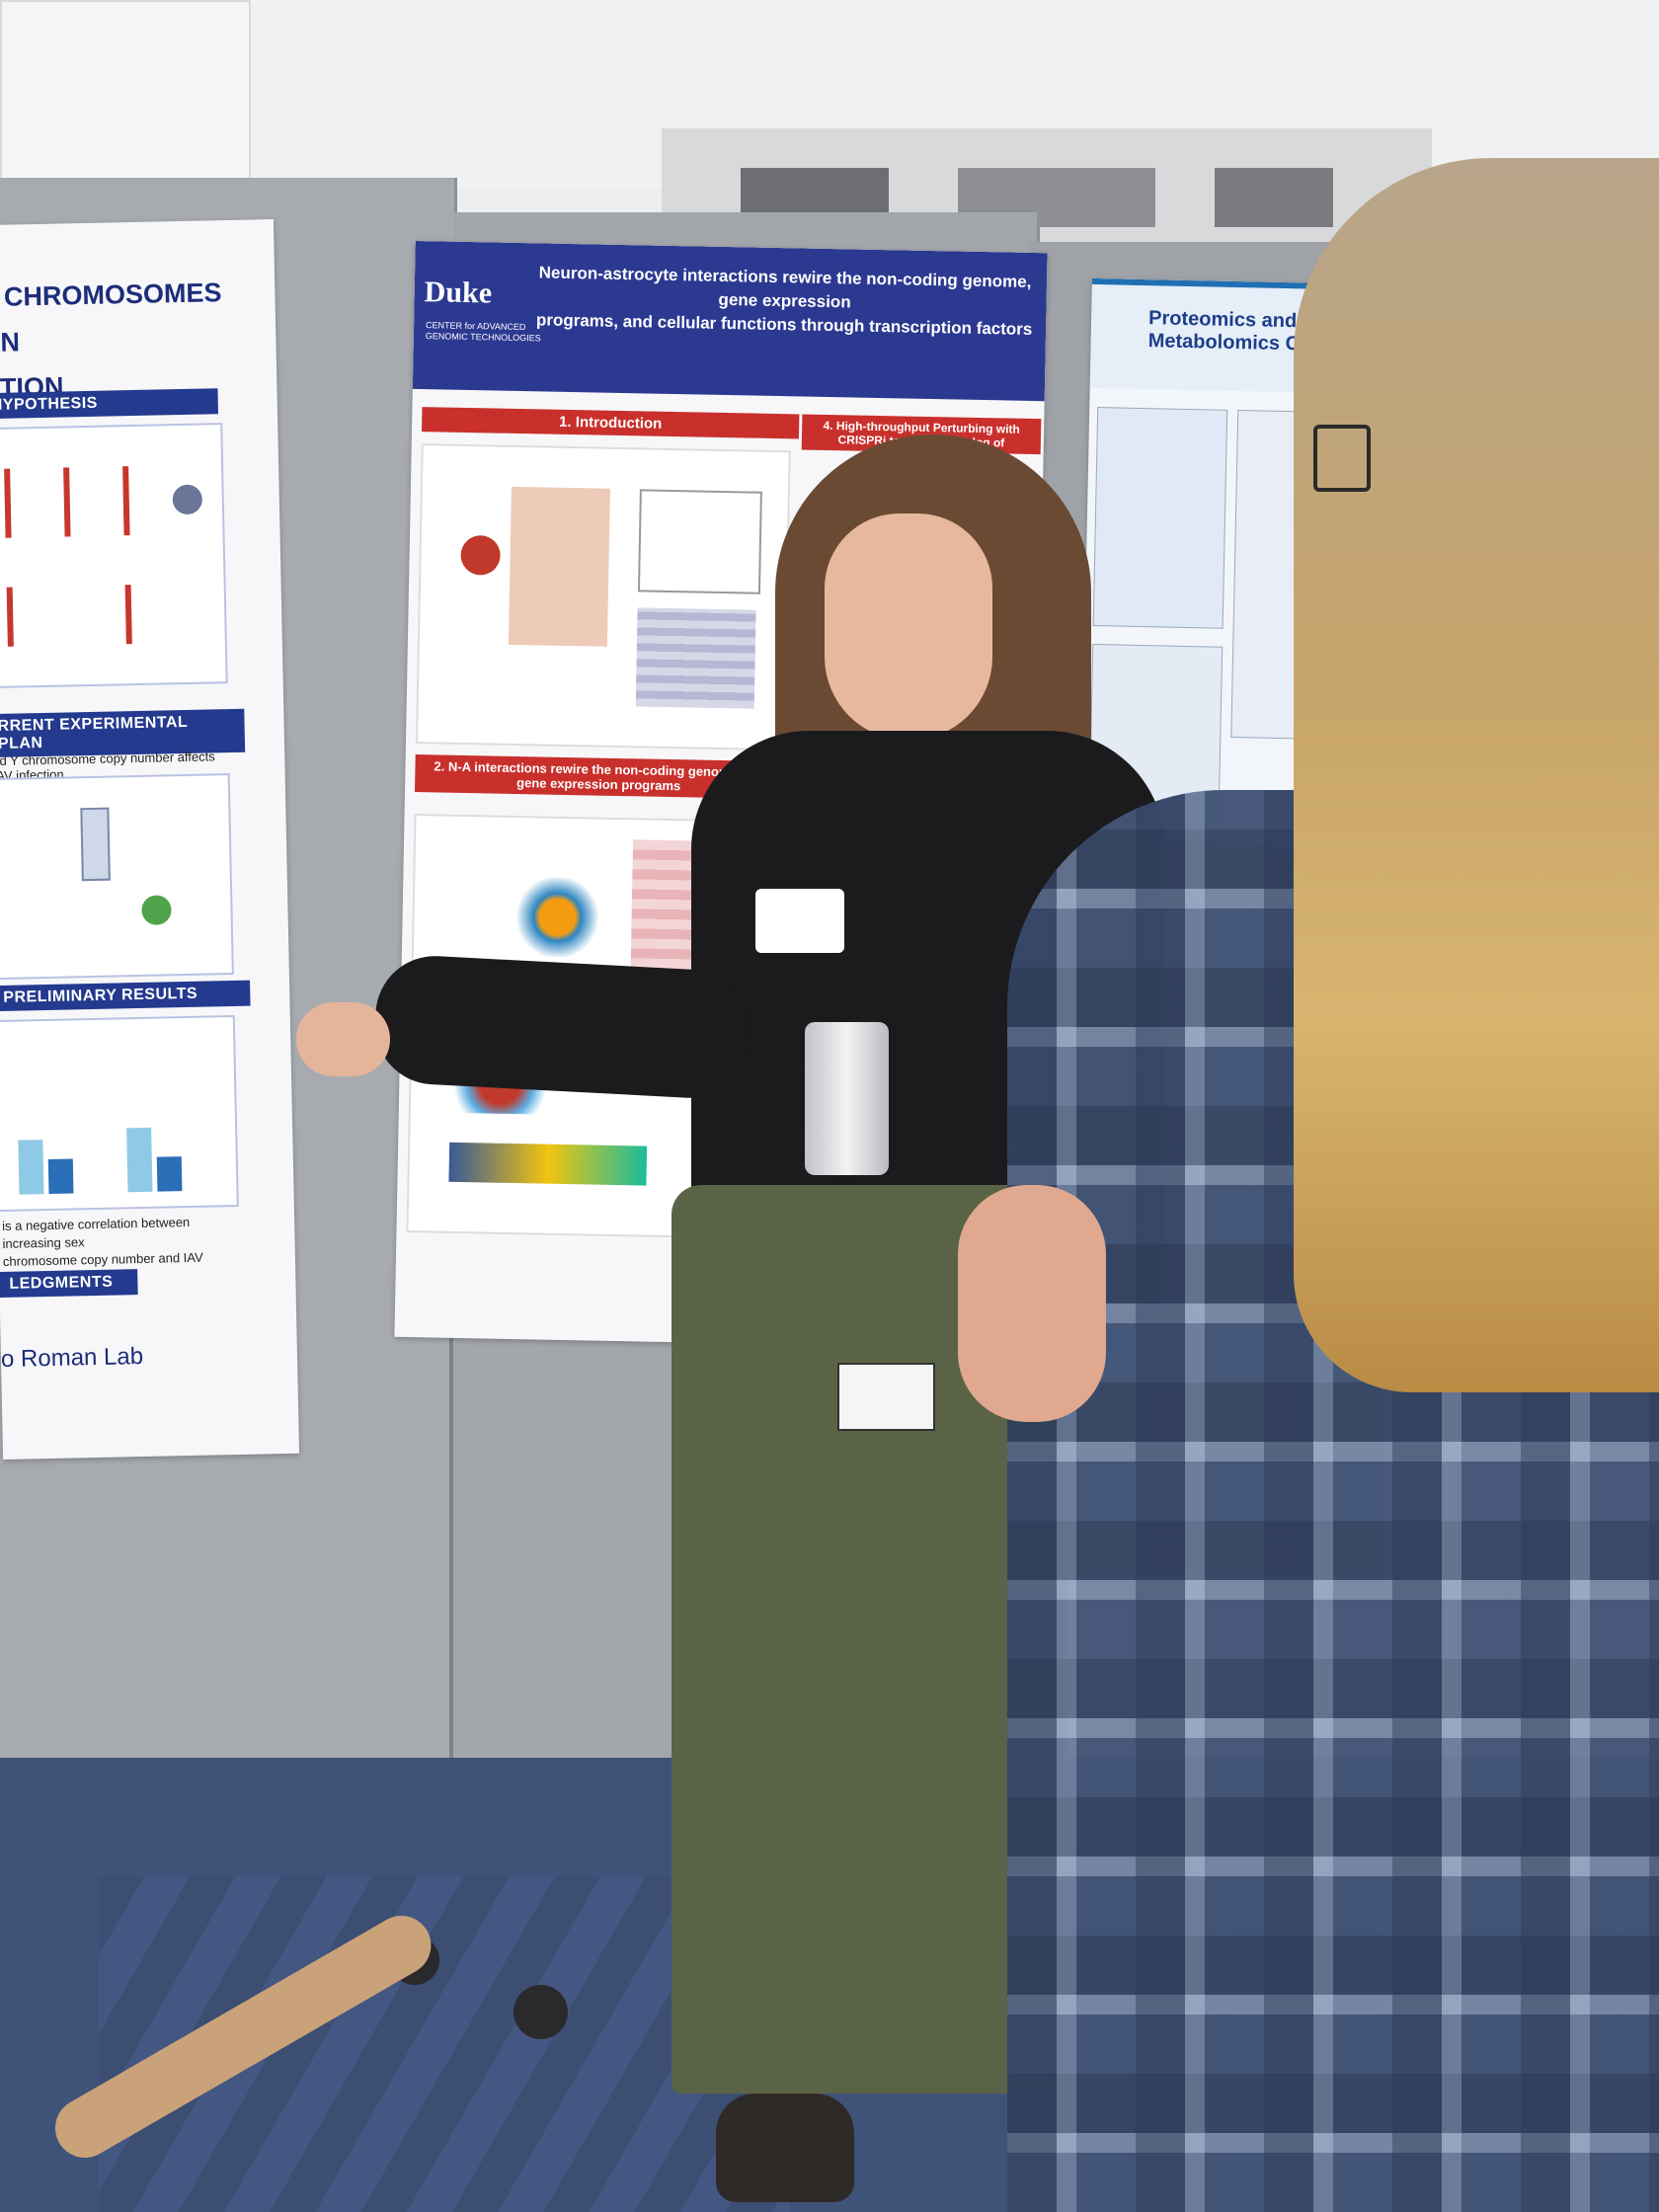  What do you see at coordinates (603, 597) in the screenshot?
I see `intro-figure` at bounding box center [603, 597].